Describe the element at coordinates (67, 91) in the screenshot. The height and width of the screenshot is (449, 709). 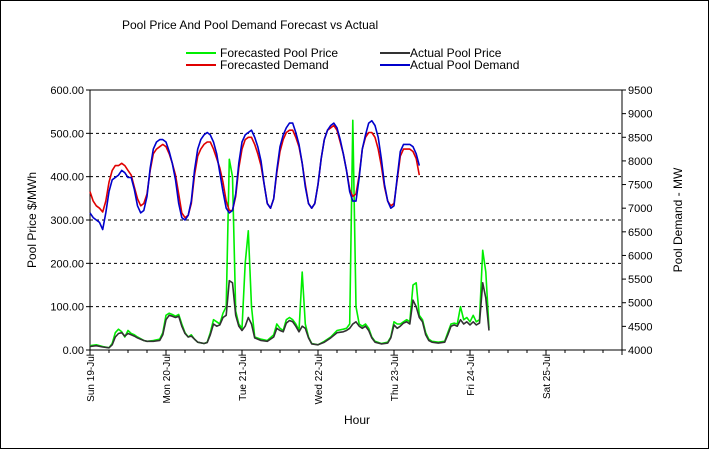
I see `left-tick-label: 600.00` at that location.